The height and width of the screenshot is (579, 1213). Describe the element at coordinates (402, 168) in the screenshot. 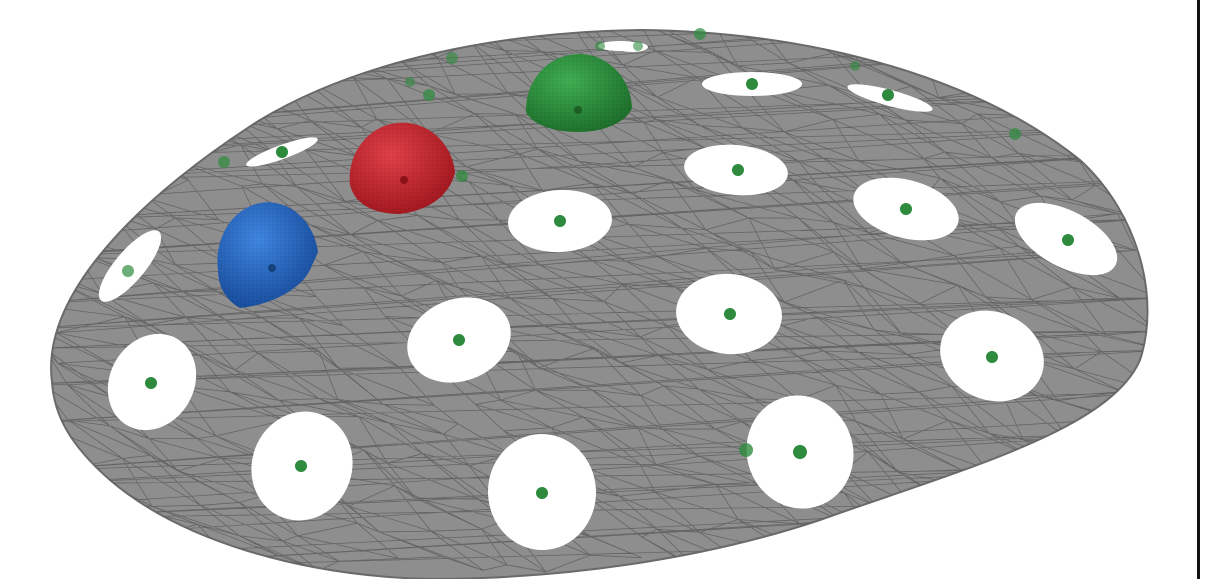

I see `red-hemisphere` at that location.